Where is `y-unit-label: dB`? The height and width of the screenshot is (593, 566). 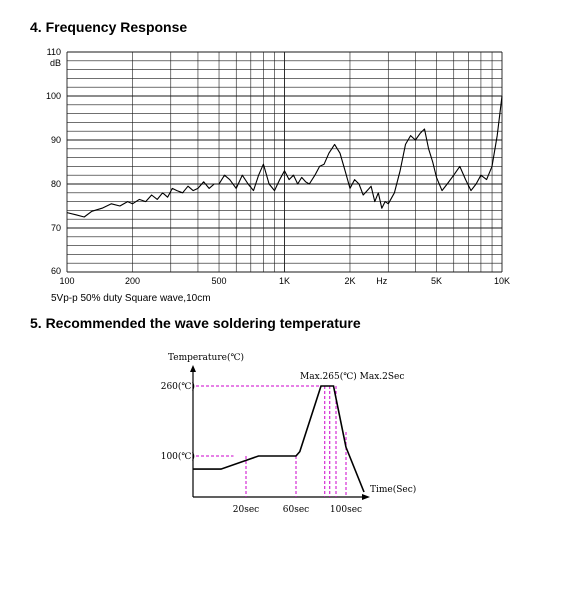
y-unit-label: dB is located at coordinates (55, 63).